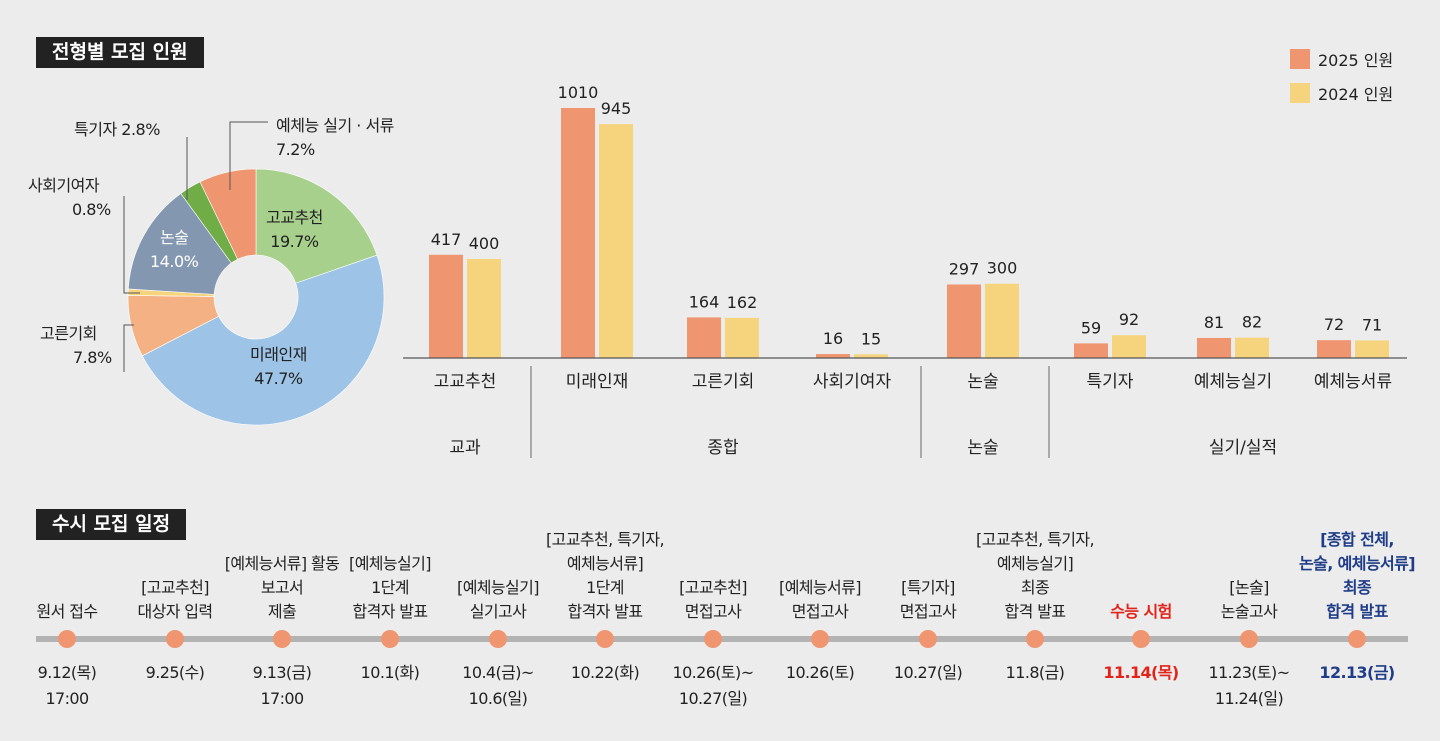 The width and height of the screenshot is (1440, 741). Describe the element at coordinates (1249, 587) in the screenshot. I see `timeline-label-line: [논술]` at that location.